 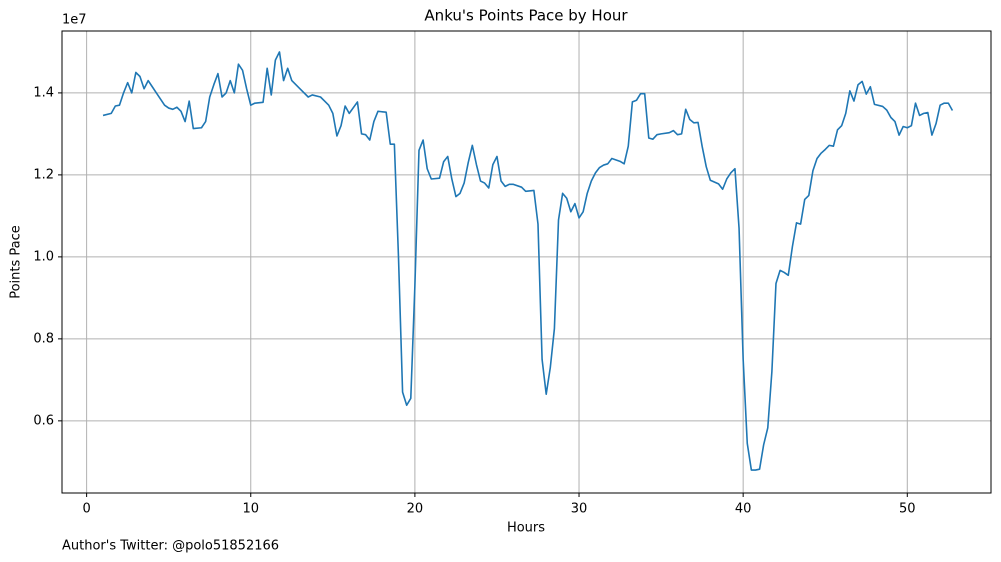 I want to click on footnote: Author's Twitter: @polo51852166, so click(x=170, y=546).